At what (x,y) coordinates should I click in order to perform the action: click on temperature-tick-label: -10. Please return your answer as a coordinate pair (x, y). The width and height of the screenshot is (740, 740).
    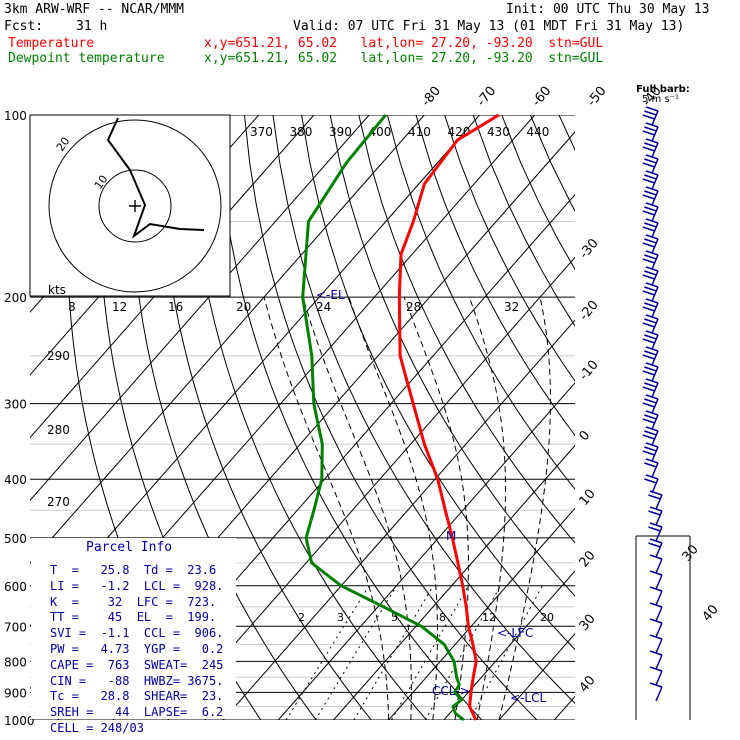
    Looking at the image, I should click on (589, 371).